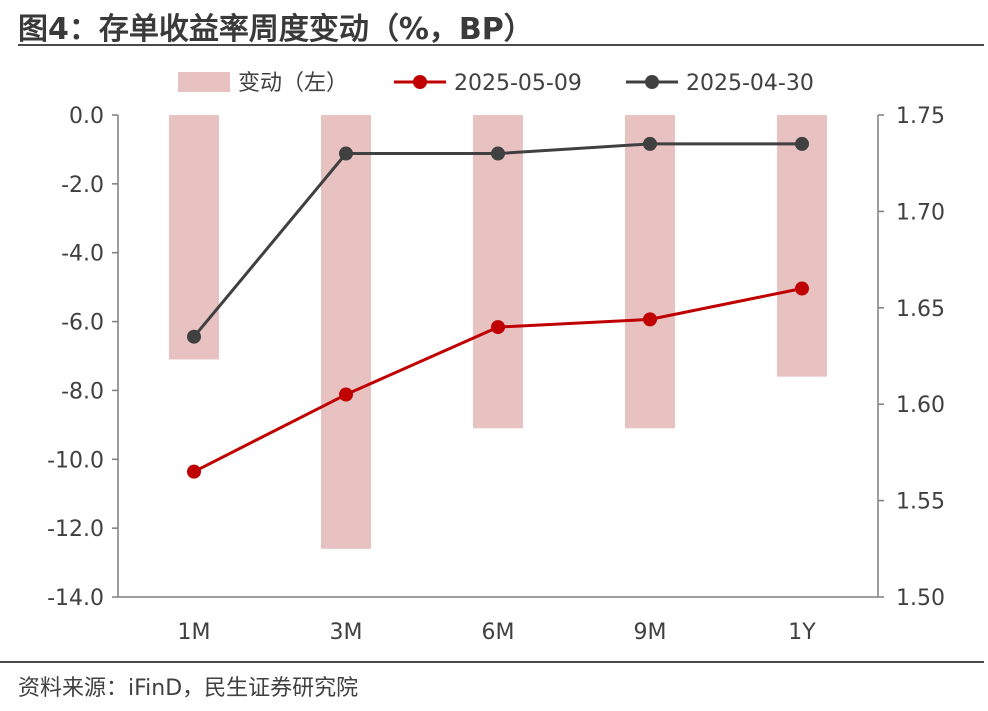  What do you see at coordinates (492, 662) in the screenshot?
I see `source-rule` at bounding box center [492, 662].